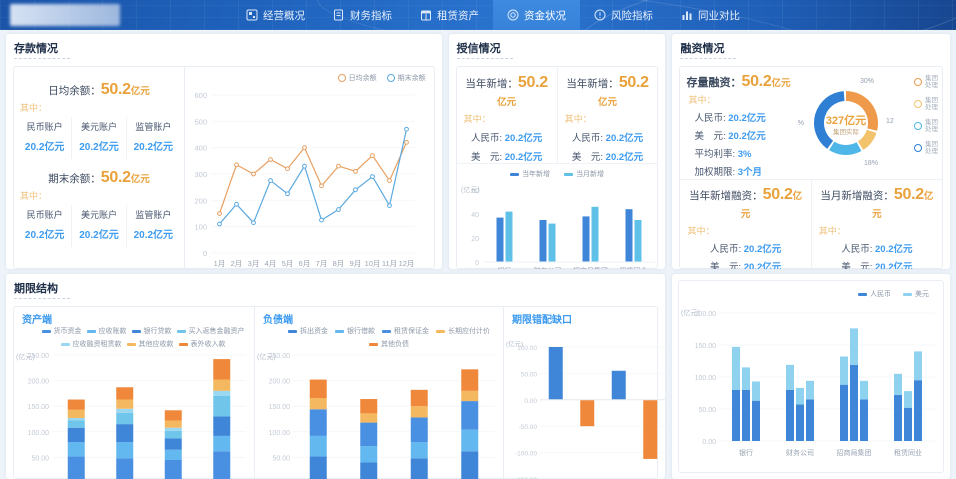 The height and width of the screenshot is (479, 956). Describe the element at coordinates (200, 121) in the screenshot. I see `svg-text: 500` at that location.